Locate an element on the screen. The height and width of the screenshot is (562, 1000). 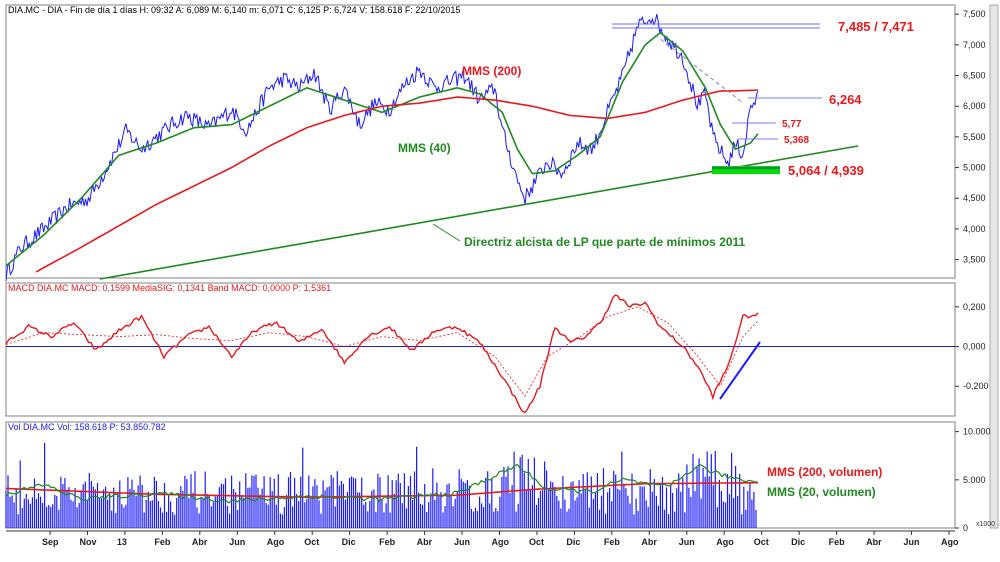
x-axis-label: Sep is located at coordinates (50, 542).